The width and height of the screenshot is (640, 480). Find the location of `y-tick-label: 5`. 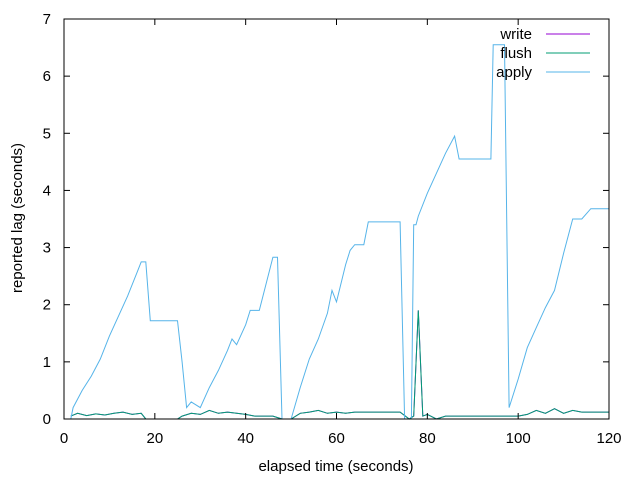

y-tick-label: 5 is located at coordinates (47, 133).